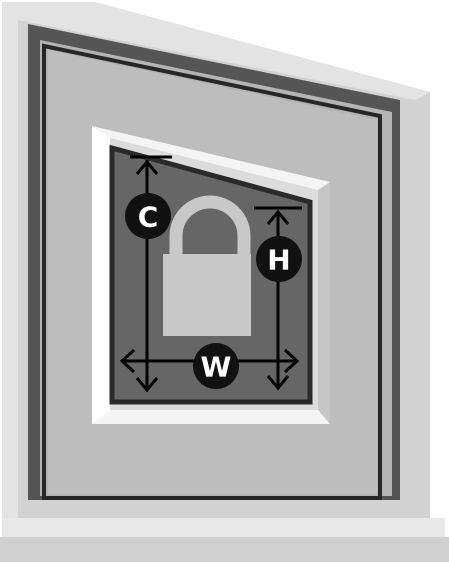 This screenshot has width=449, height=564. I want to click on marker-c-label: C, so click(148, 217).